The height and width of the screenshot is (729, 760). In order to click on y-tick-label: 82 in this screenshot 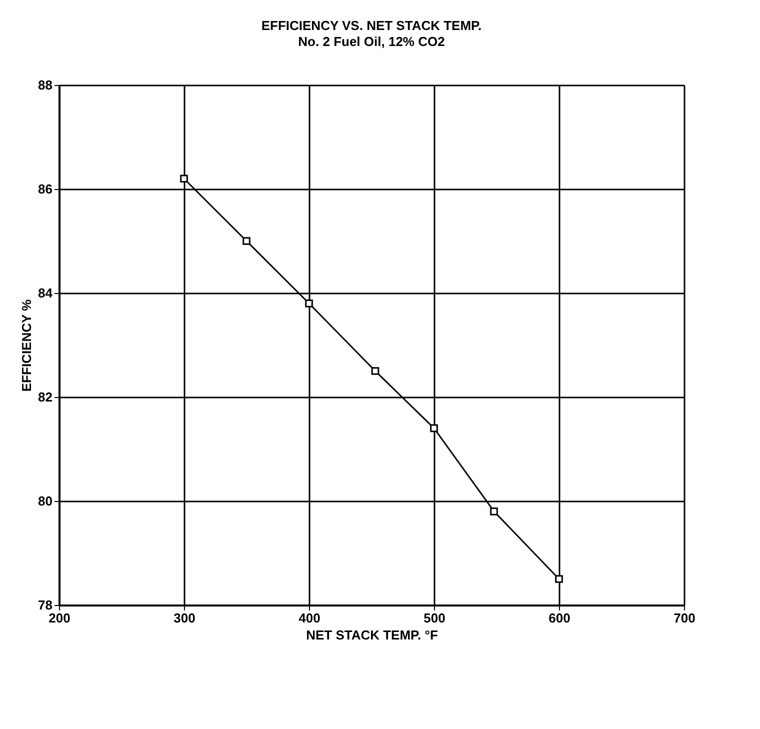, I will do `click(45, 397)`.